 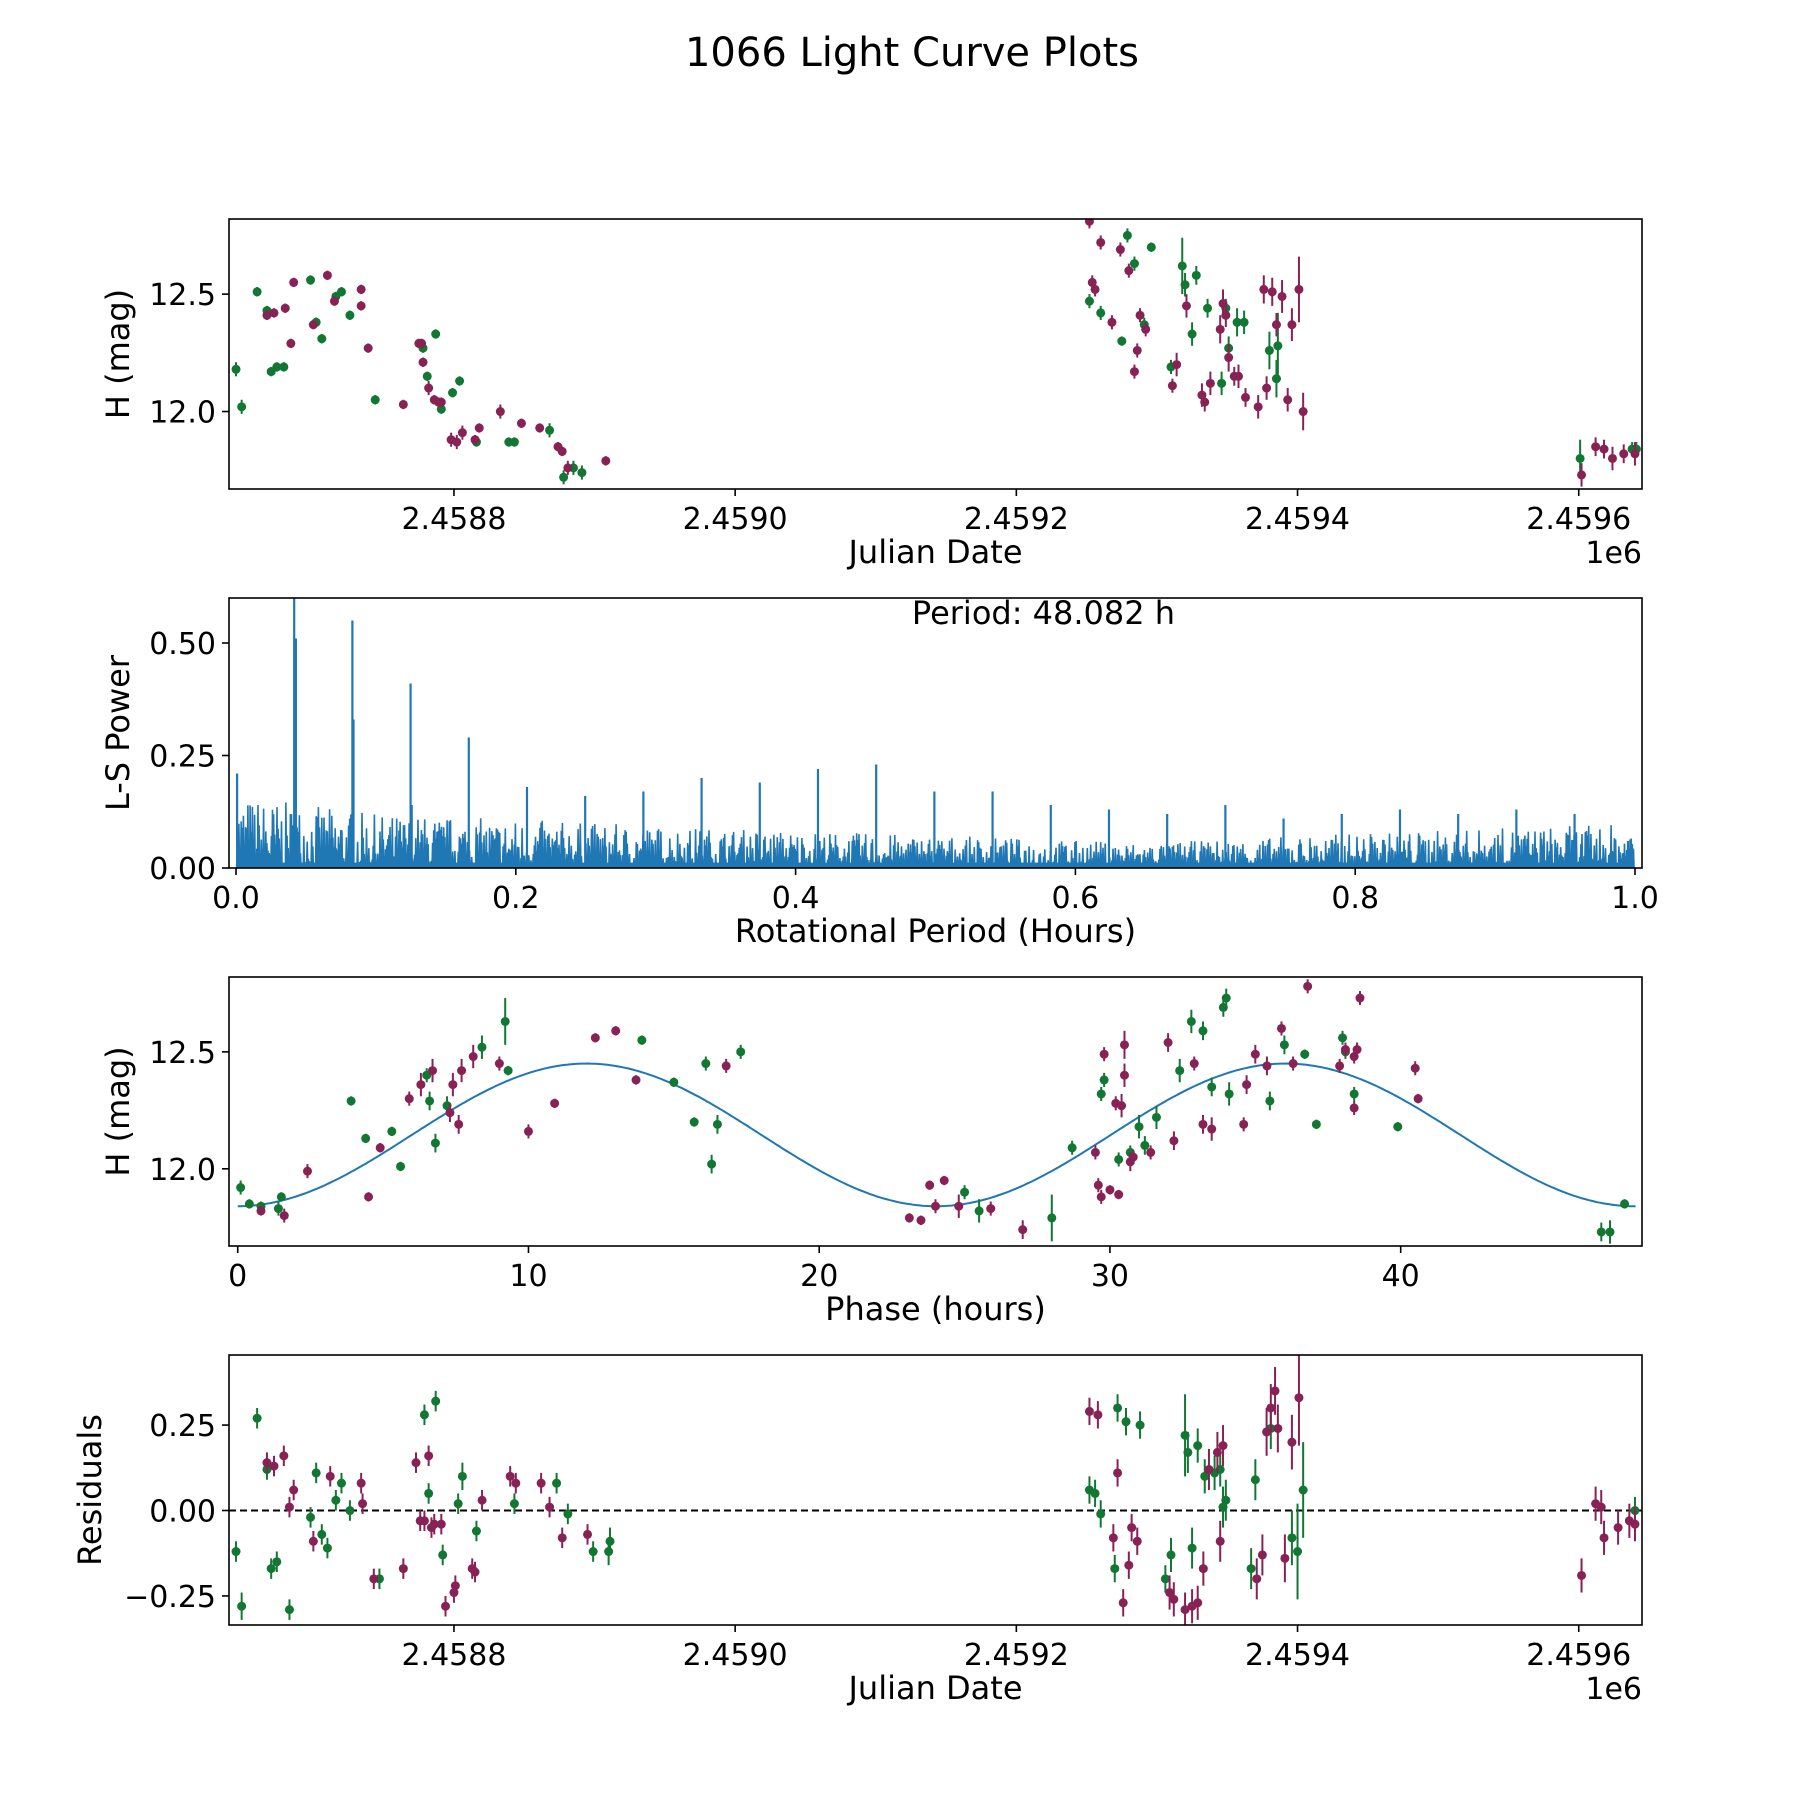 What do you see at coordinates (1578, 1655) in the screenshot?
I see `residuals-xtick-label-4: 2.4596` at bounding box center [1578, 1655].